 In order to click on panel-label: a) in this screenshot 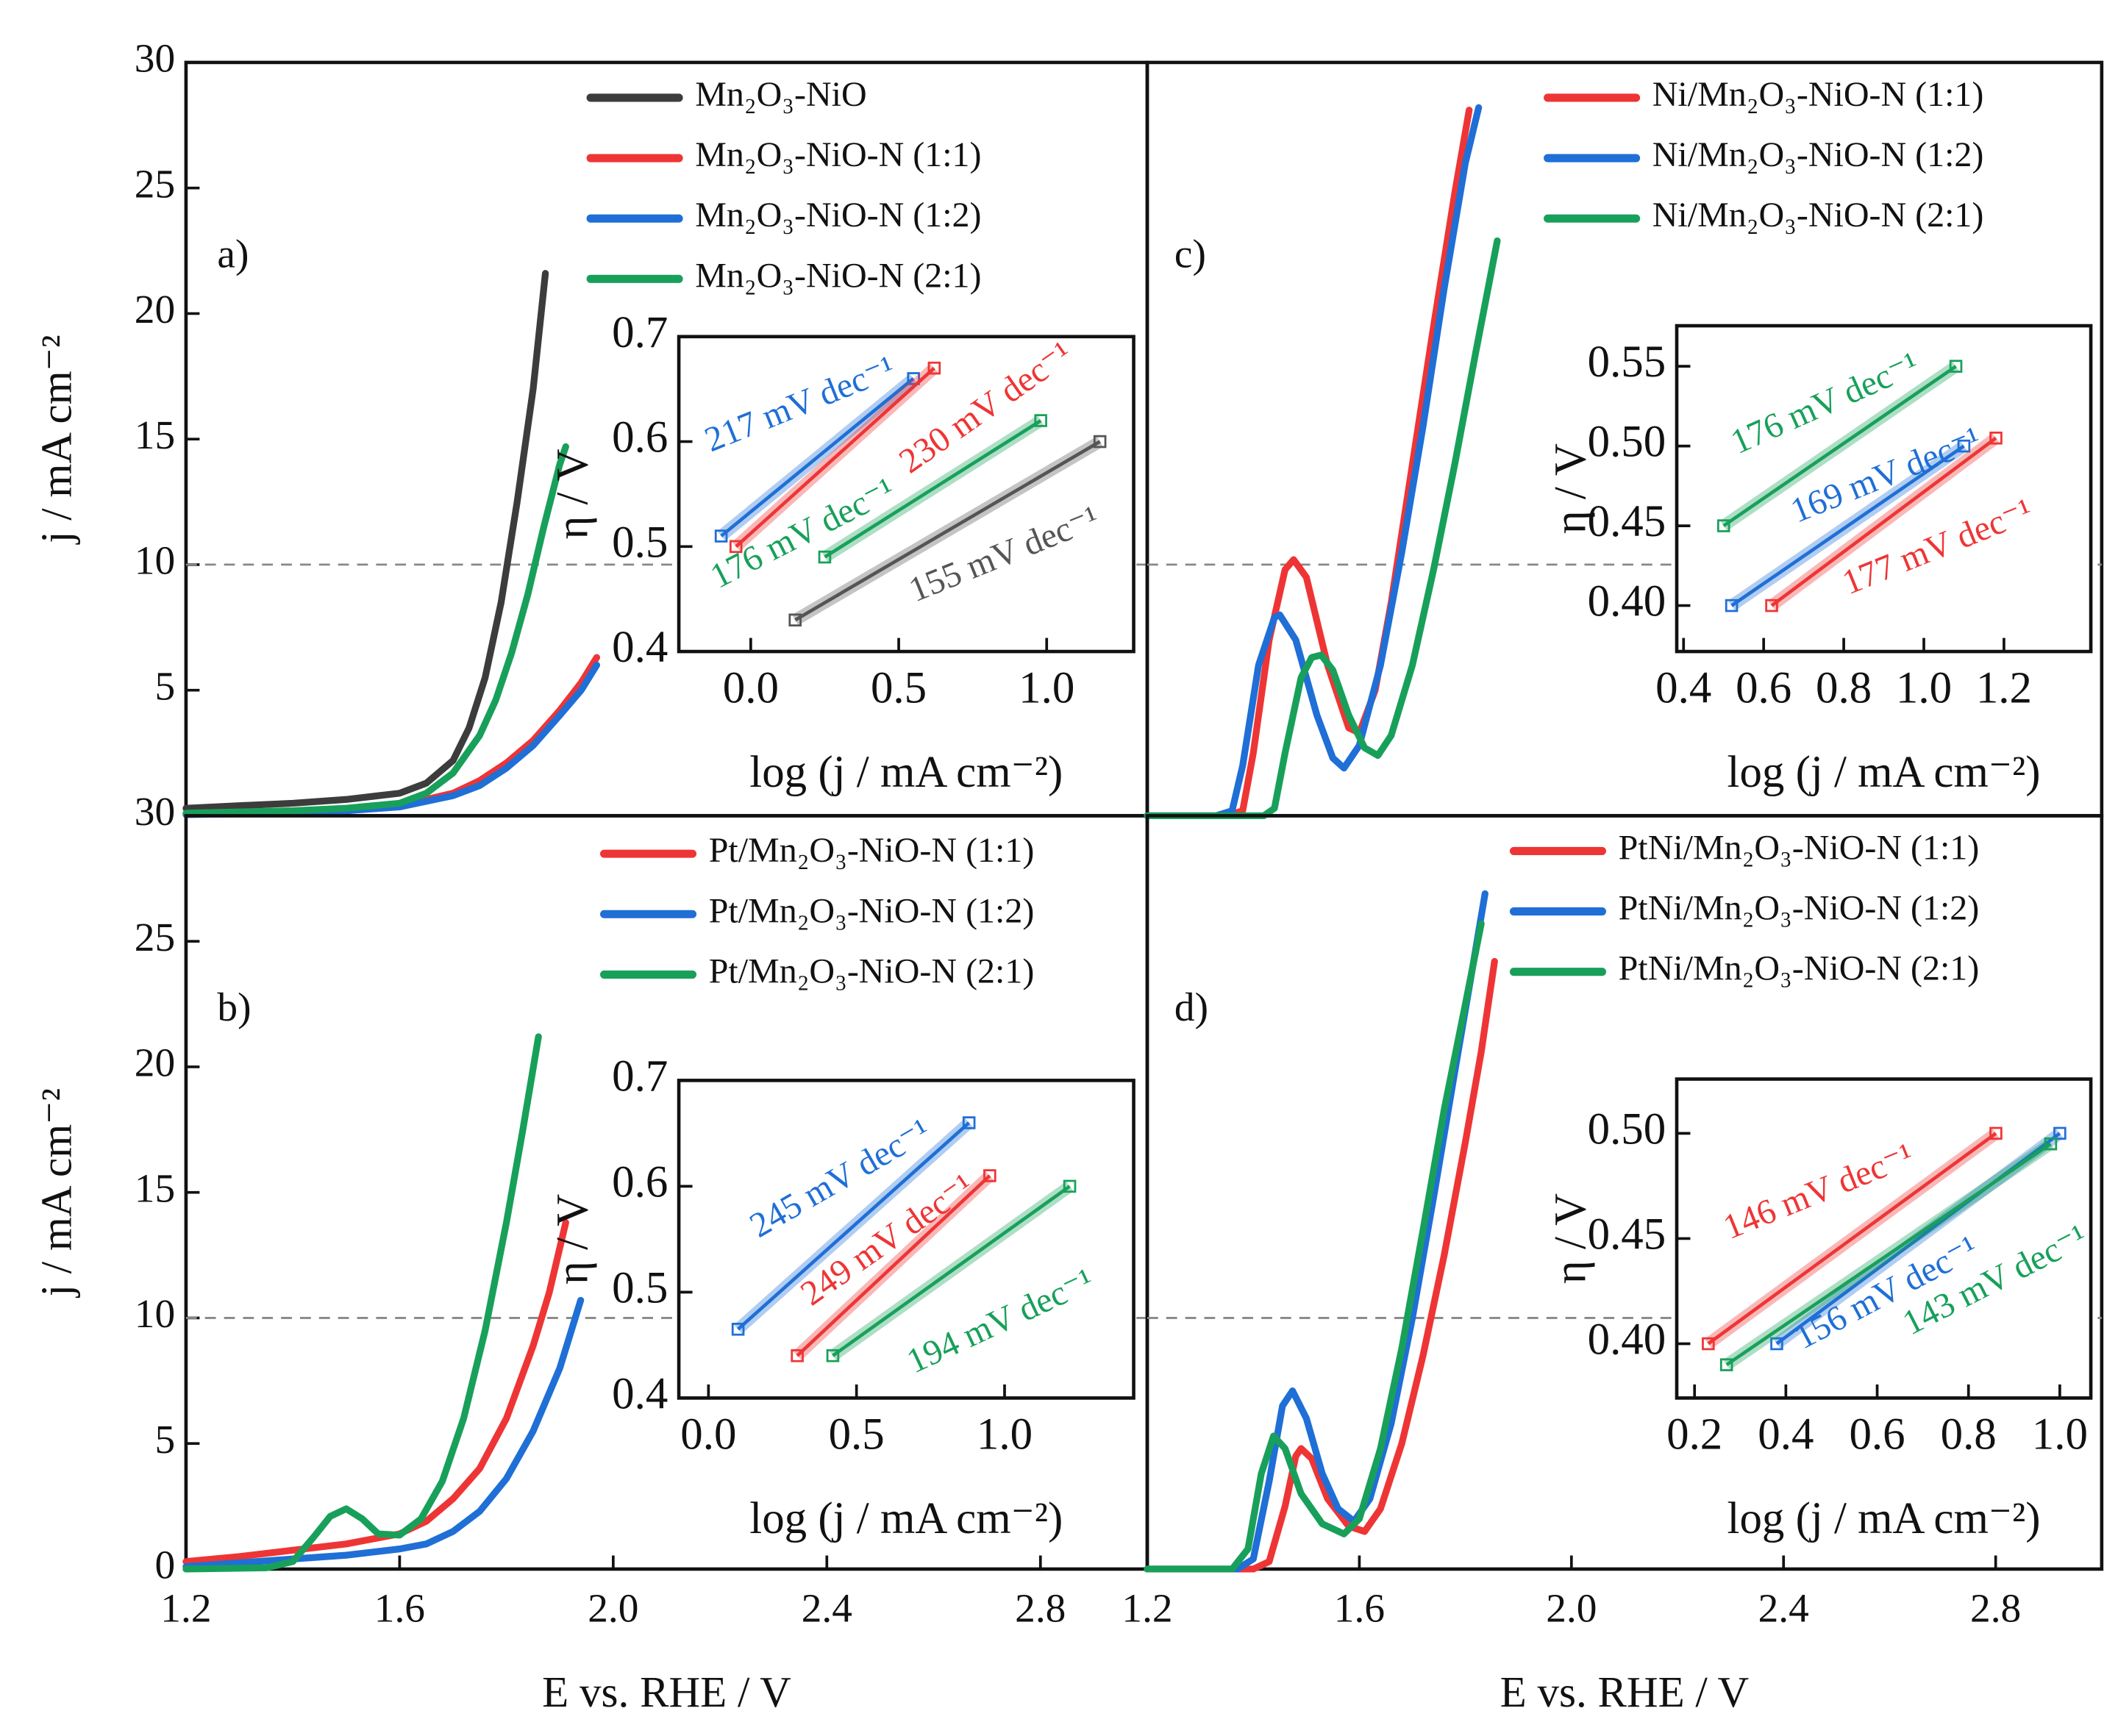, I will do `click(233, 253)`.